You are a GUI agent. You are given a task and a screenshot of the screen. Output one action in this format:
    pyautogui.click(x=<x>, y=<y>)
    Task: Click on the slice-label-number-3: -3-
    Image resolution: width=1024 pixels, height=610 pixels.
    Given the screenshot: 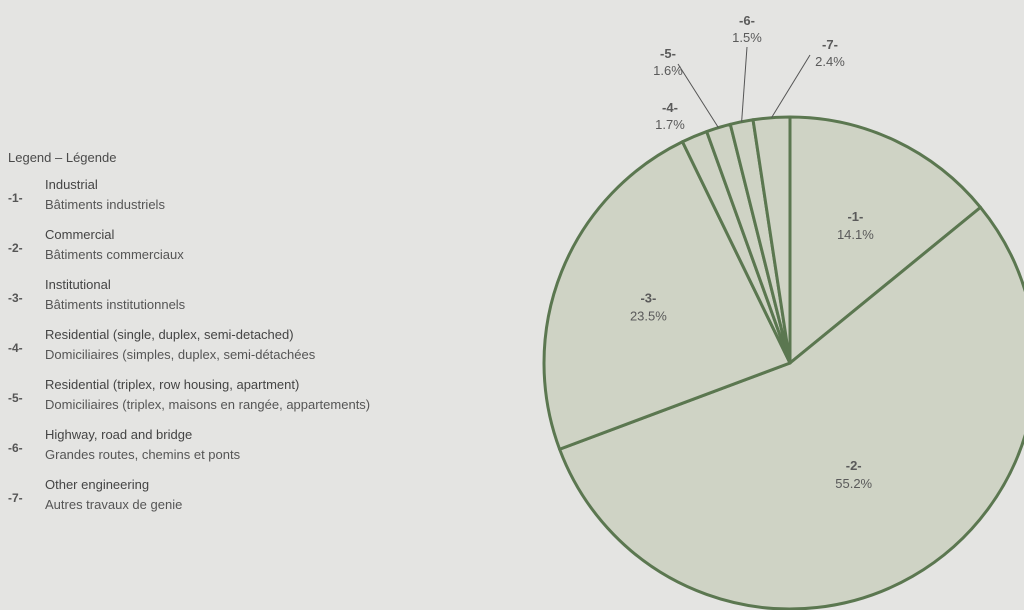 What is the action you would take?
    pyautogui.click(x=648, y=297)
    